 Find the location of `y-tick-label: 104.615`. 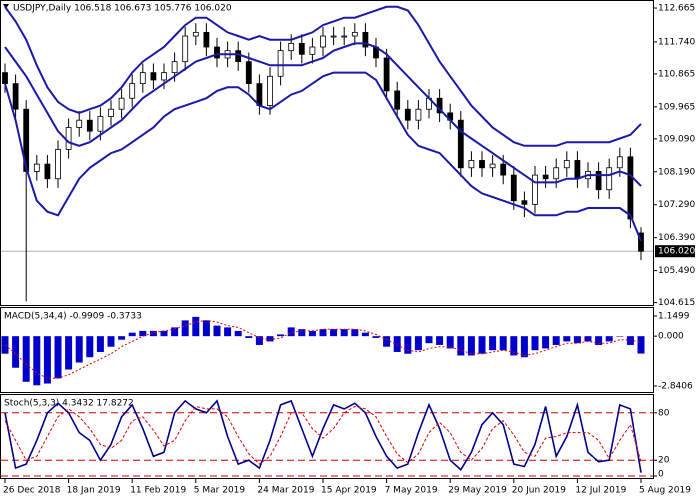

y-tick-label: 104.615 is located at coordinates (676, 303).